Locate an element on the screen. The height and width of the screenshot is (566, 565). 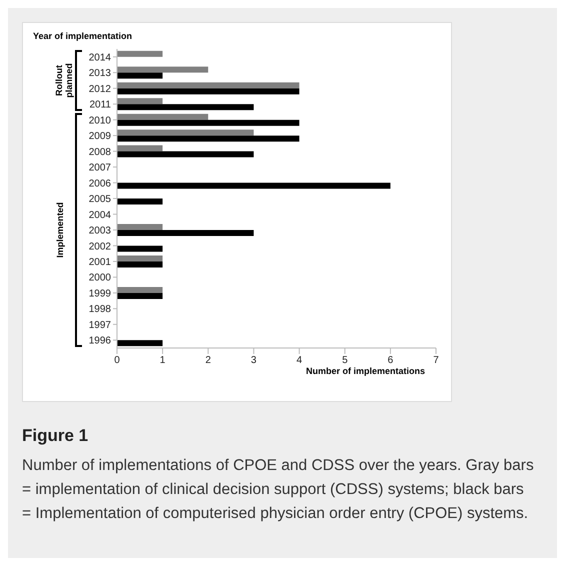
y-tick-label: 2007 is located at coordinates (100, 168).